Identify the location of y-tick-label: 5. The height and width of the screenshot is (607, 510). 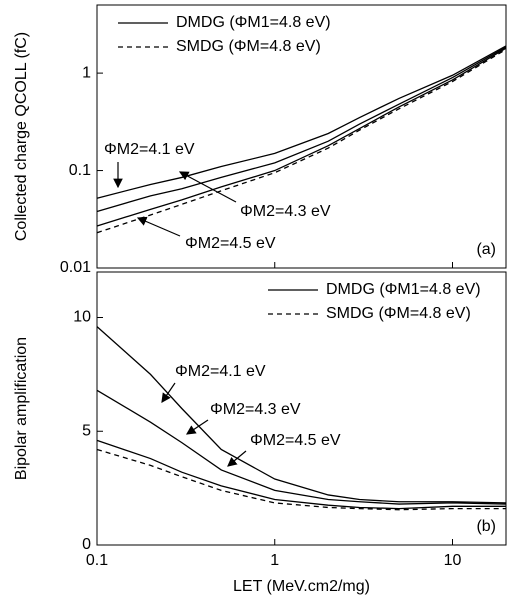
(86, 430).